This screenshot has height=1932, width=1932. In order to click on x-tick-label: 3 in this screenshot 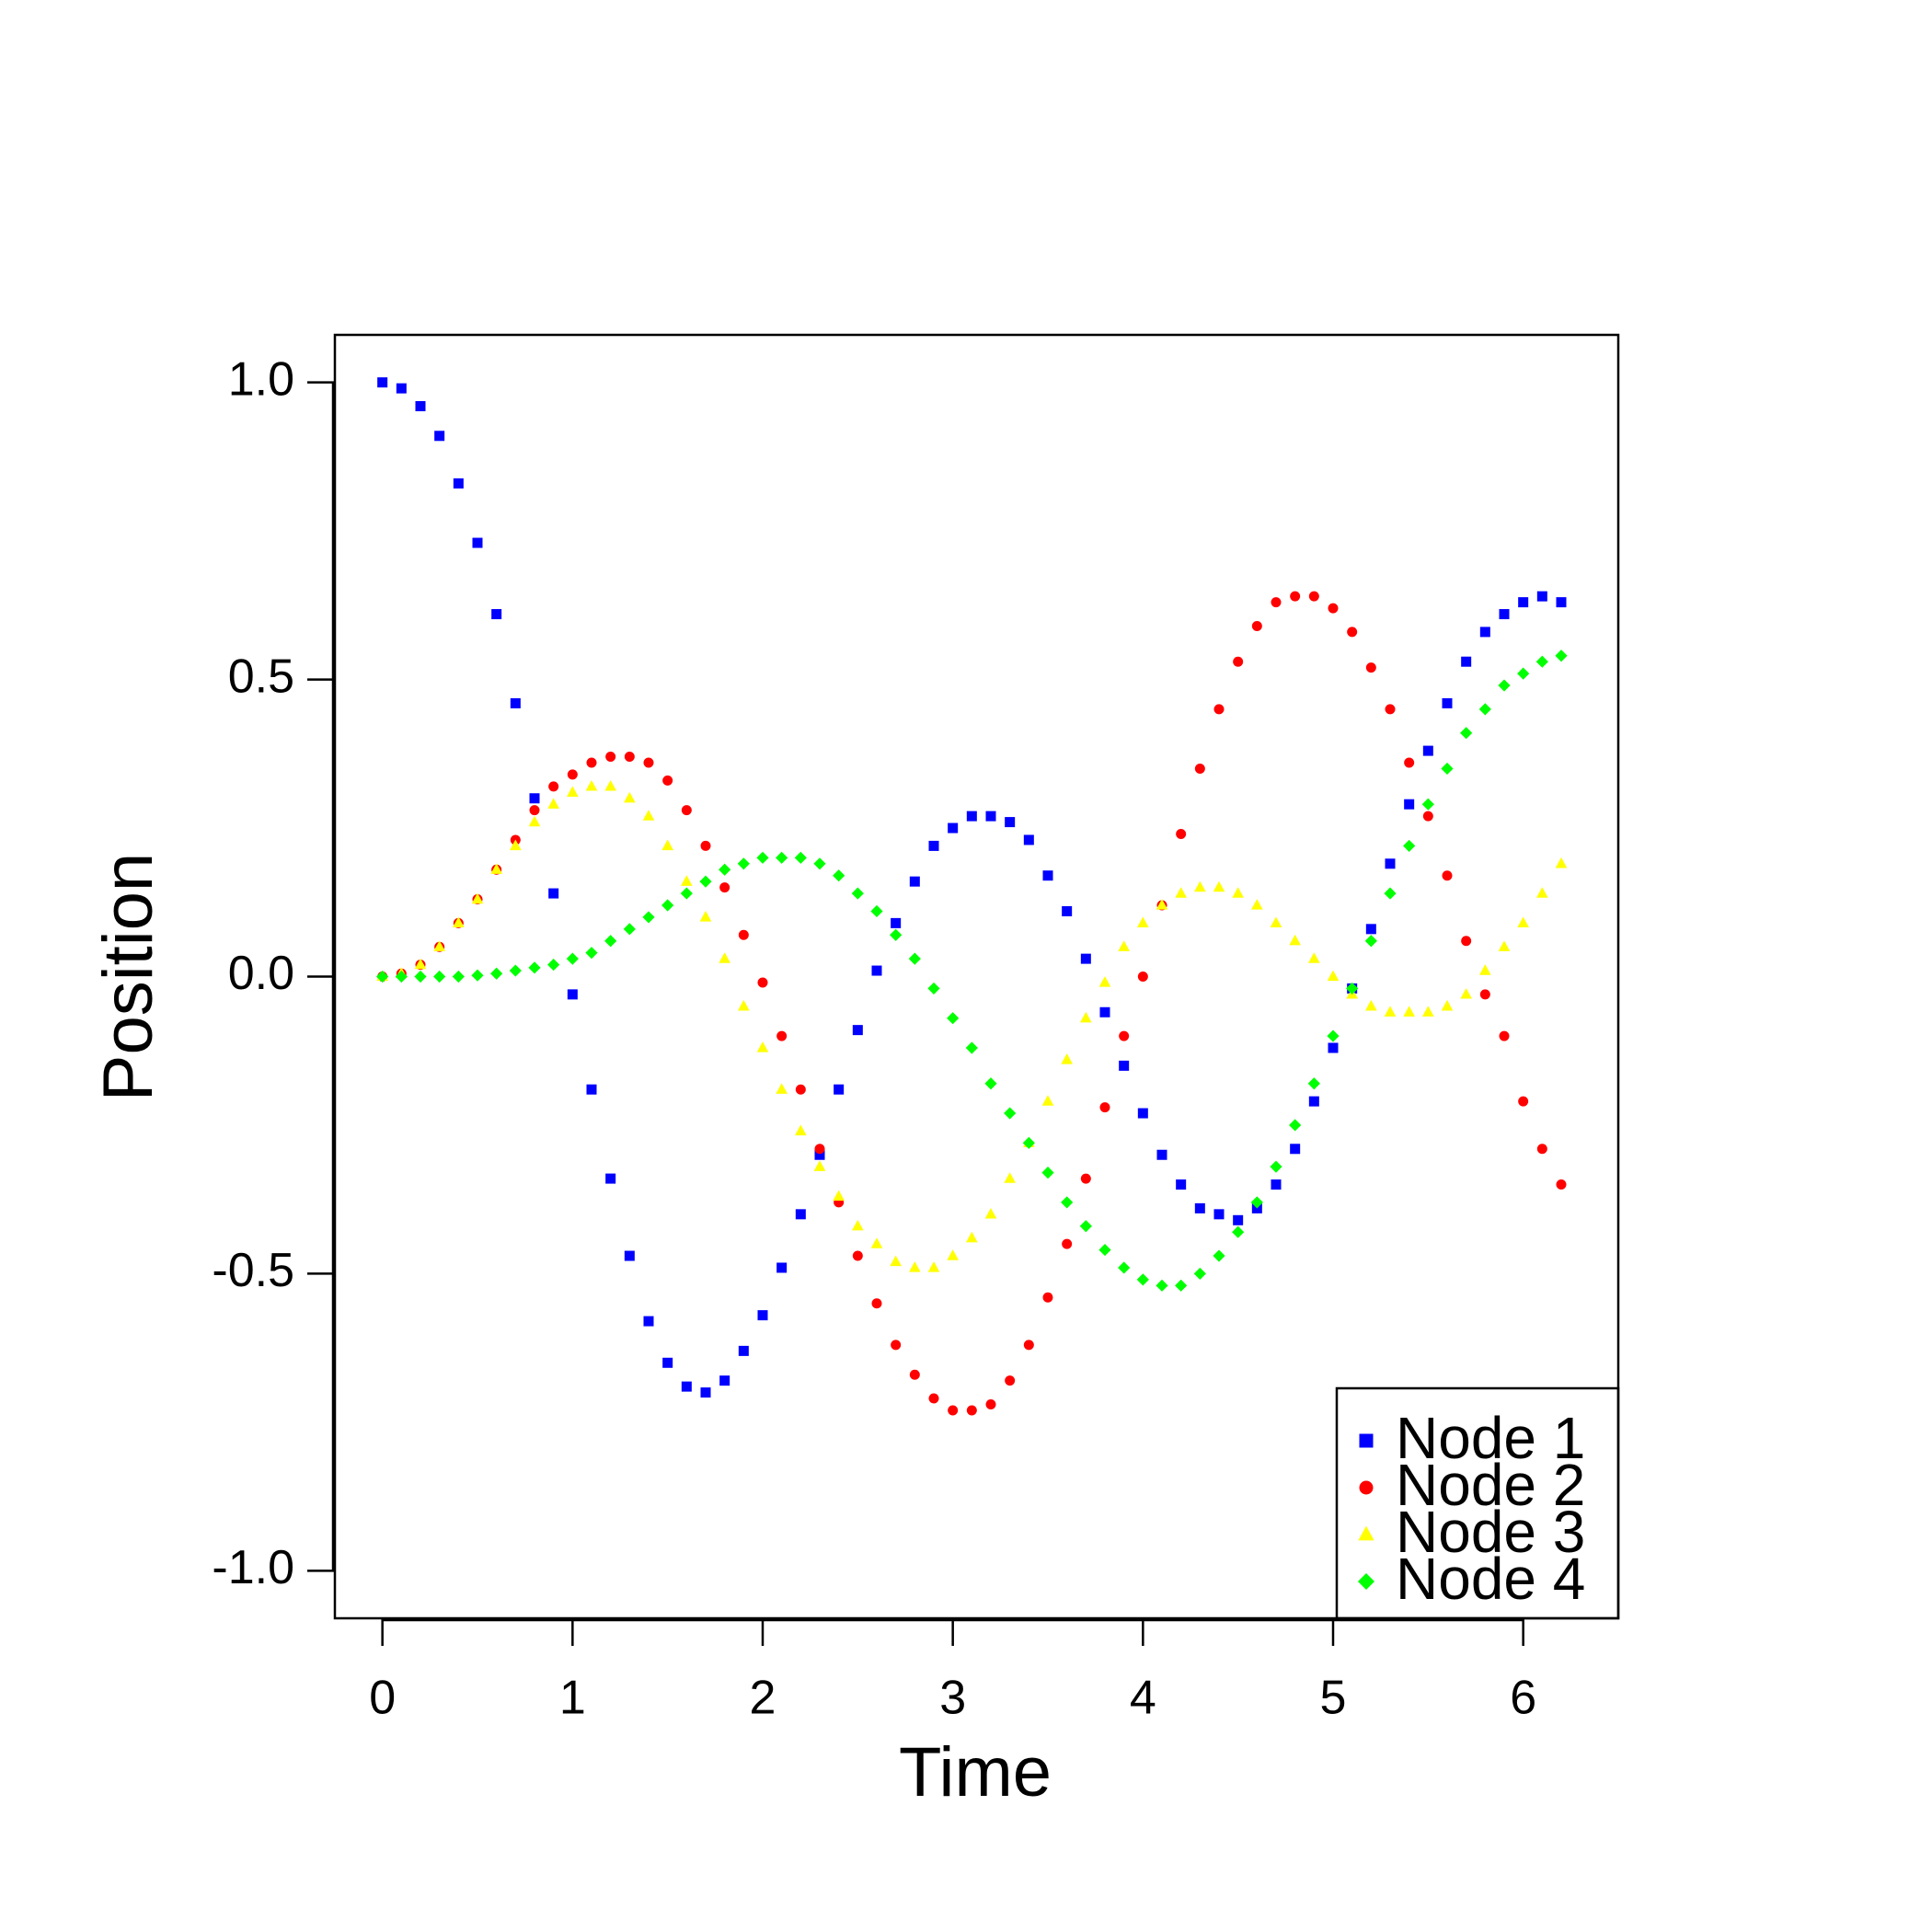, I will do `click(952, 1698)`.